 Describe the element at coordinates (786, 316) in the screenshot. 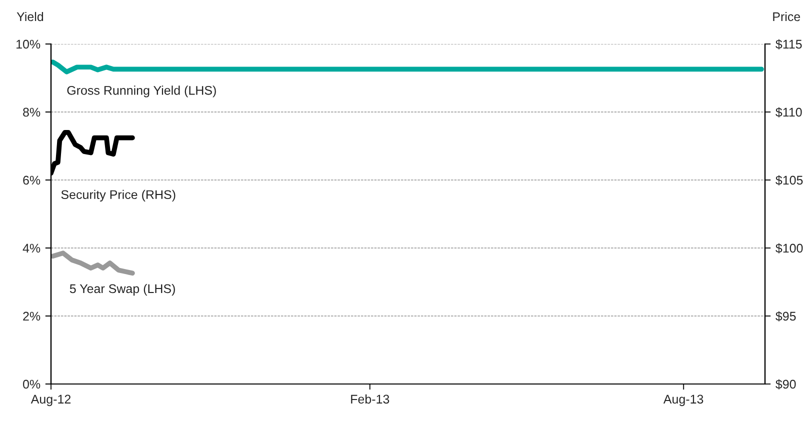

I see `y2-tick-label: $95` at that location.